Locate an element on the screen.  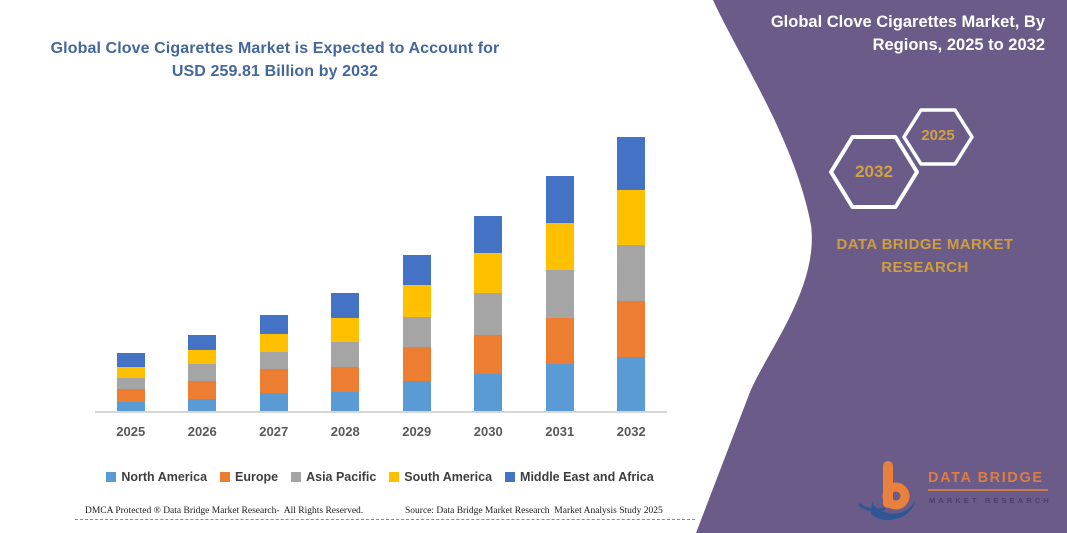
x-tick-label: 2025 is located at coordinates (131, 431).